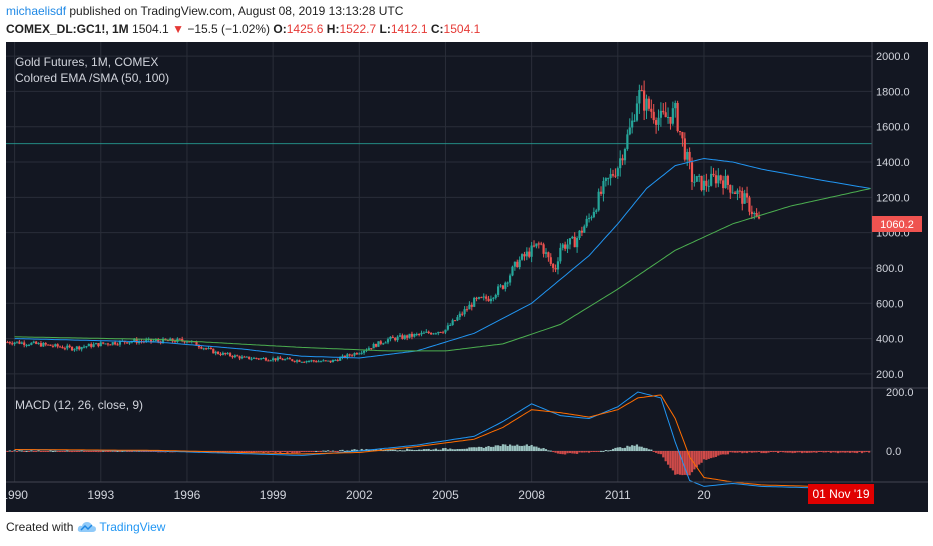  What do you see at coordinates (121, 527) in the screenshot?
I see `tradingview-link: TradingView` at bounding box center [121, 527].